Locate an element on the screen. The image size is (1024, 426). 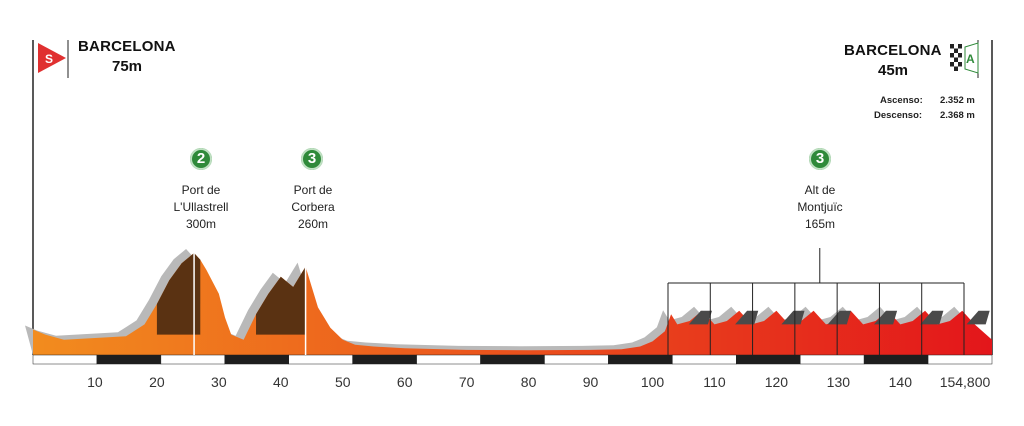
finish-altitude: 45m is located at coordinates (893, 70).